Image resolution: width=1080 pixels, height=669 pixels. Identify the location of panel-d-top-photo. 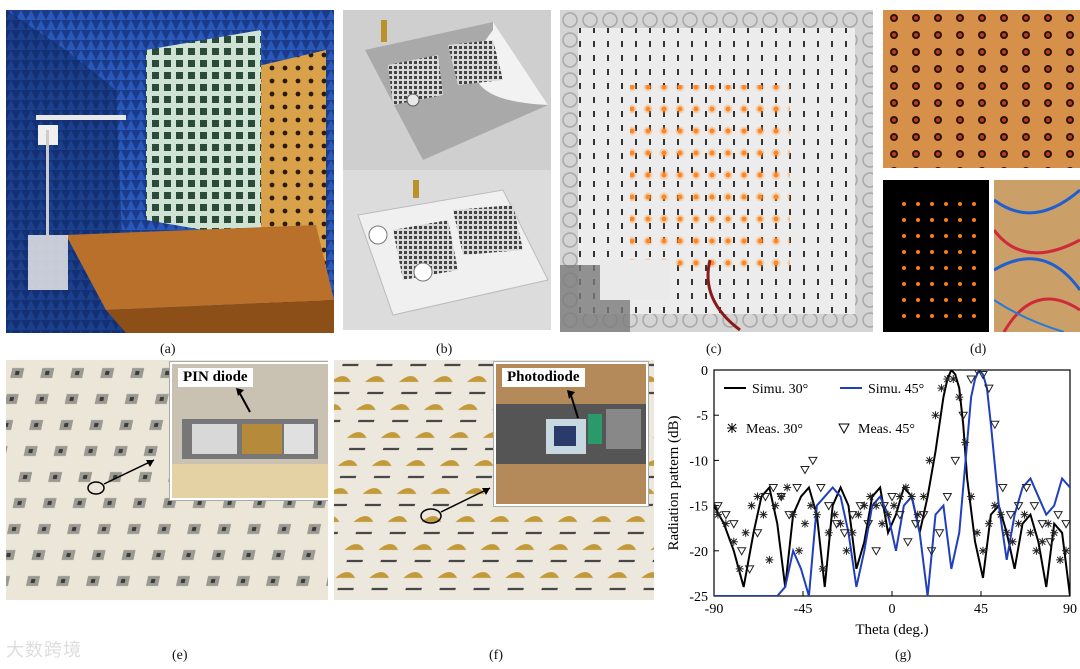
(981, 89).